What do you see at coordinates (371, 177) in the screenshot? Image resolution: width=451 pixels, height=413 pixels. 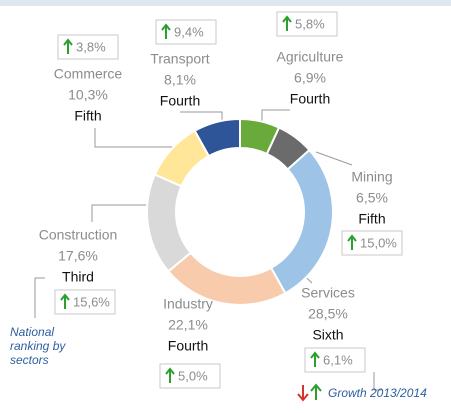 I see `sector-name: Mining` at bounding box center [371, 177].